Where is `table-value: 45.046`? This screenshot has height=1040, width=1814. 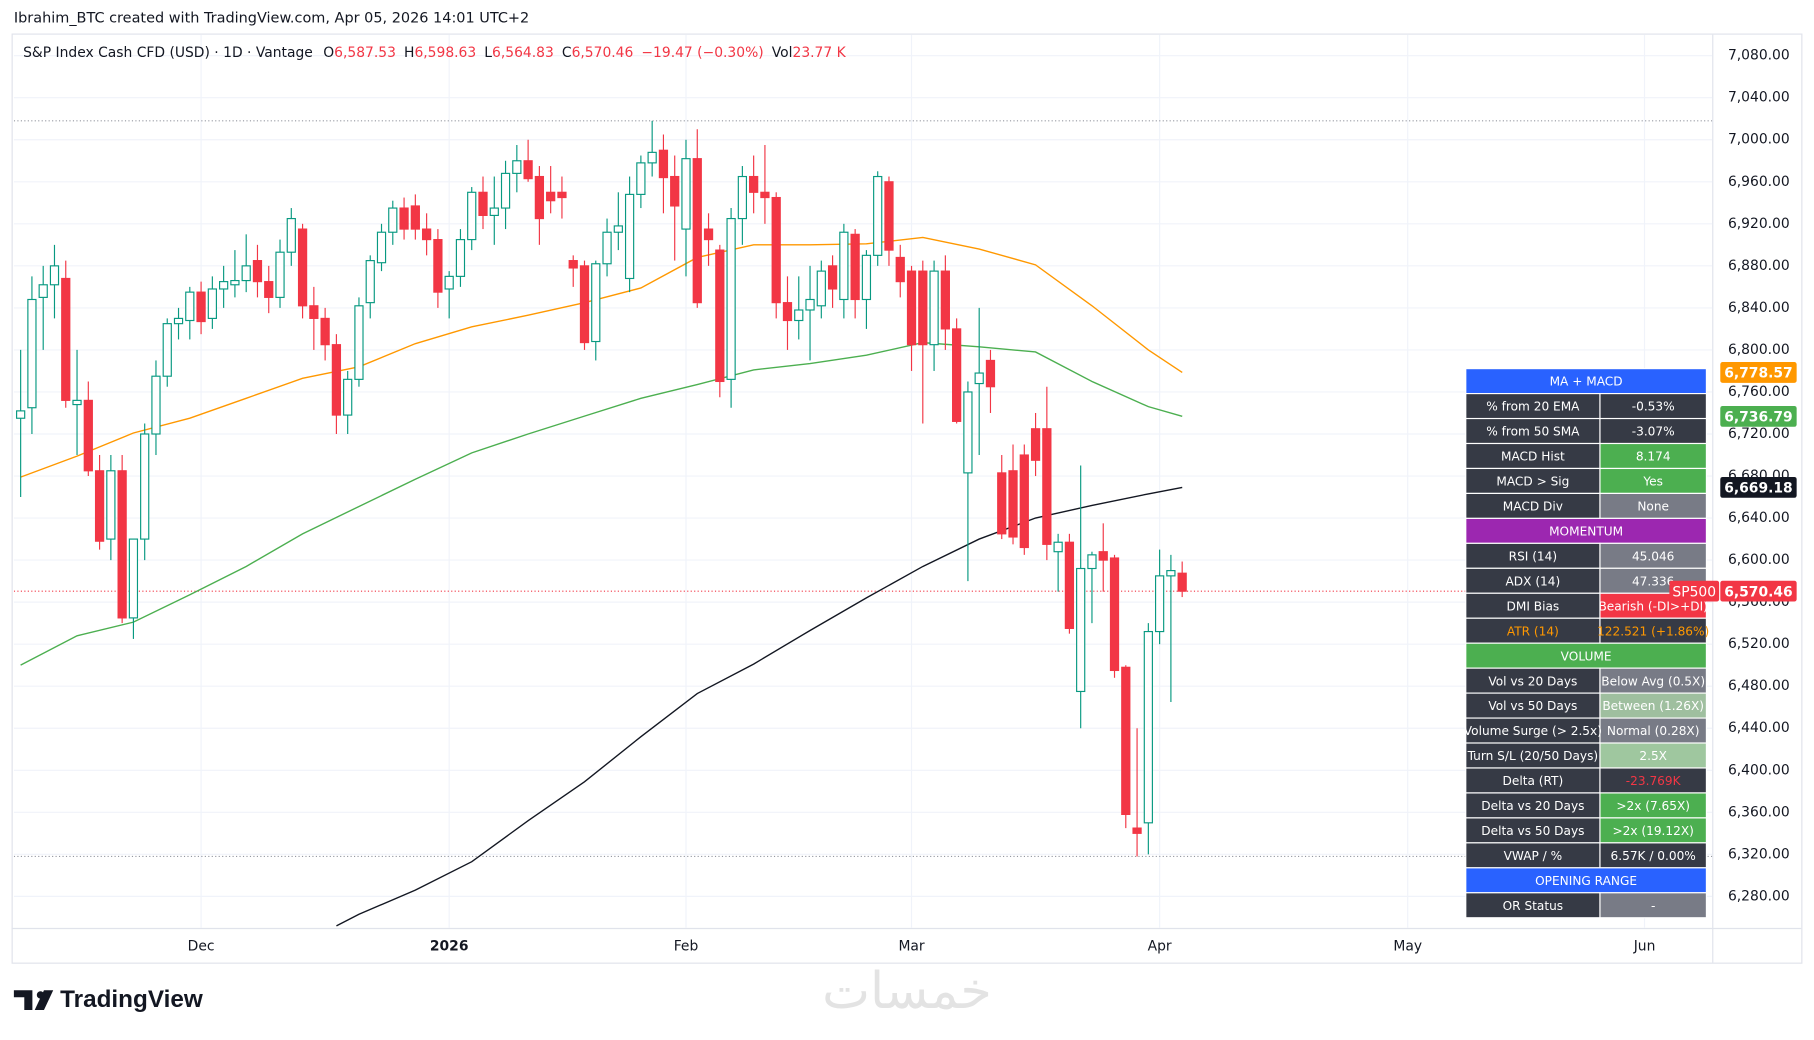
table-value: 45.046 is located at coordinates (1653, 556).